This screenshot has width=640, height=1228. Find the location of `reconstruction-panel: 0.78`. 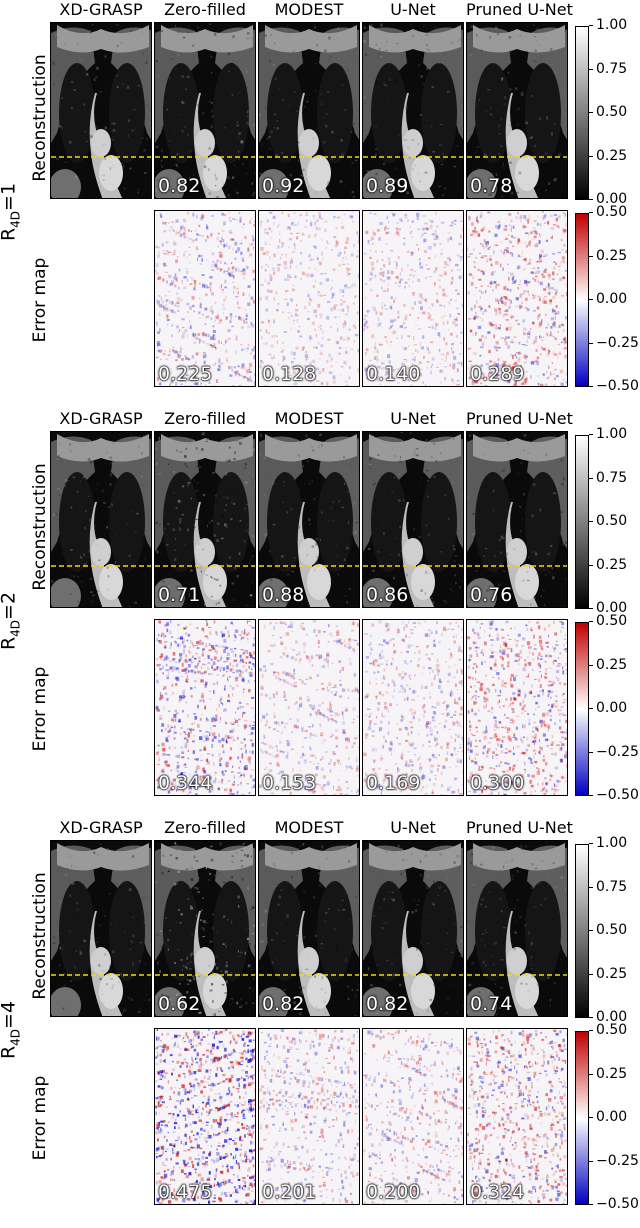

reconstruction-panel: 0.78 is located at coordinates (517, 110).